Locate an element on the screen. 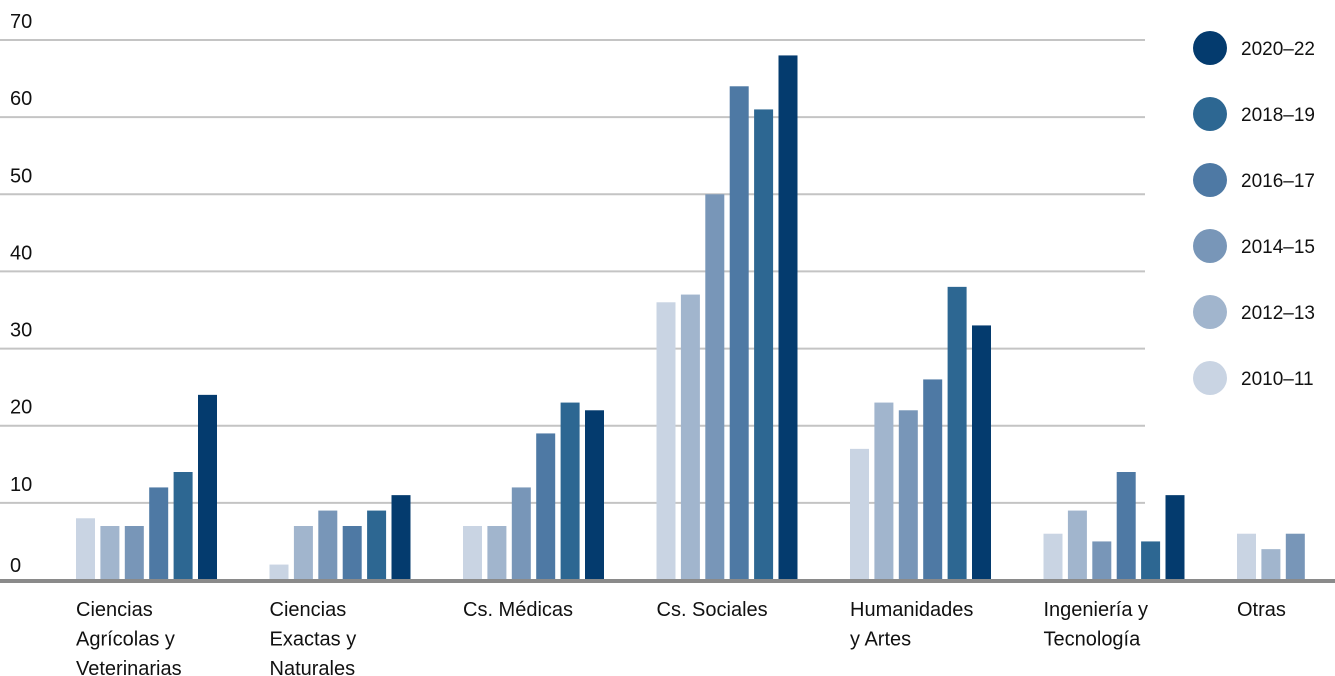 This screenshot has height=676, width=1335. legend-label: 2018–19 is located at coordinates (1278, 115).